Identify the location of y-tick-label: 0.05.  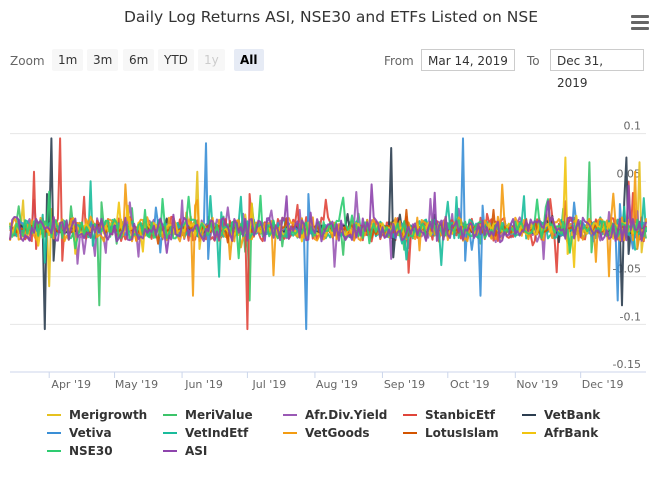
(629, 173).